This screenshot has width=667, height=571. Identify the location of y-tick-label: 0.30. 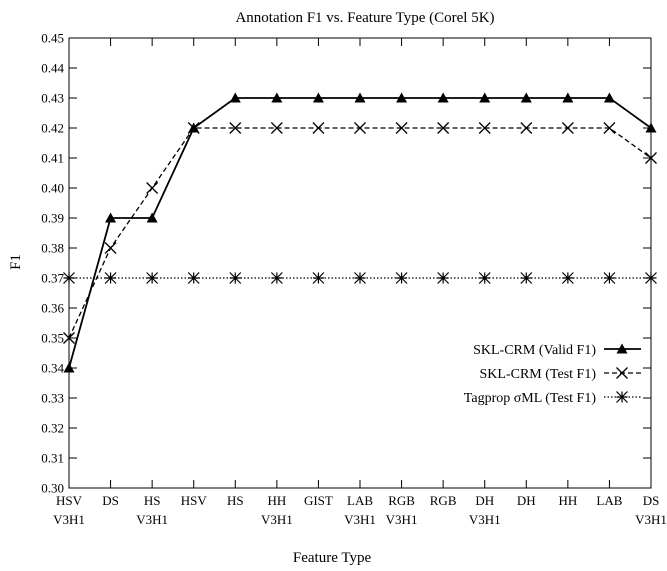
(52, 488).